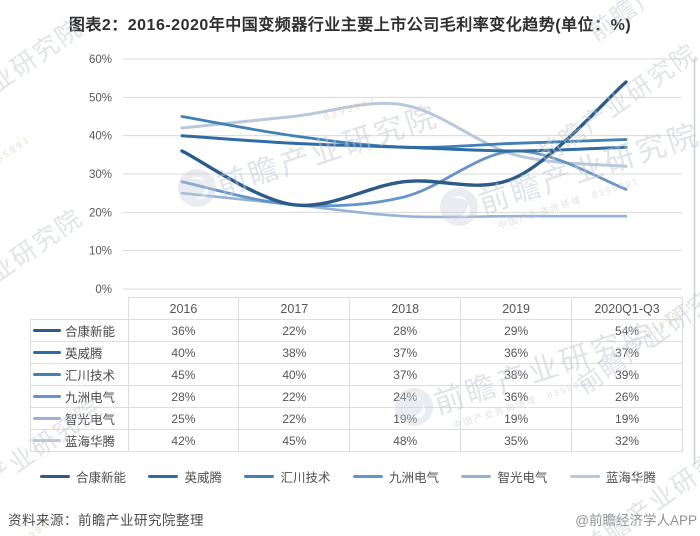  Describe the element at coordinates (90, 376) in the screenshot. I see `series-name: 汇川技术` at that location.